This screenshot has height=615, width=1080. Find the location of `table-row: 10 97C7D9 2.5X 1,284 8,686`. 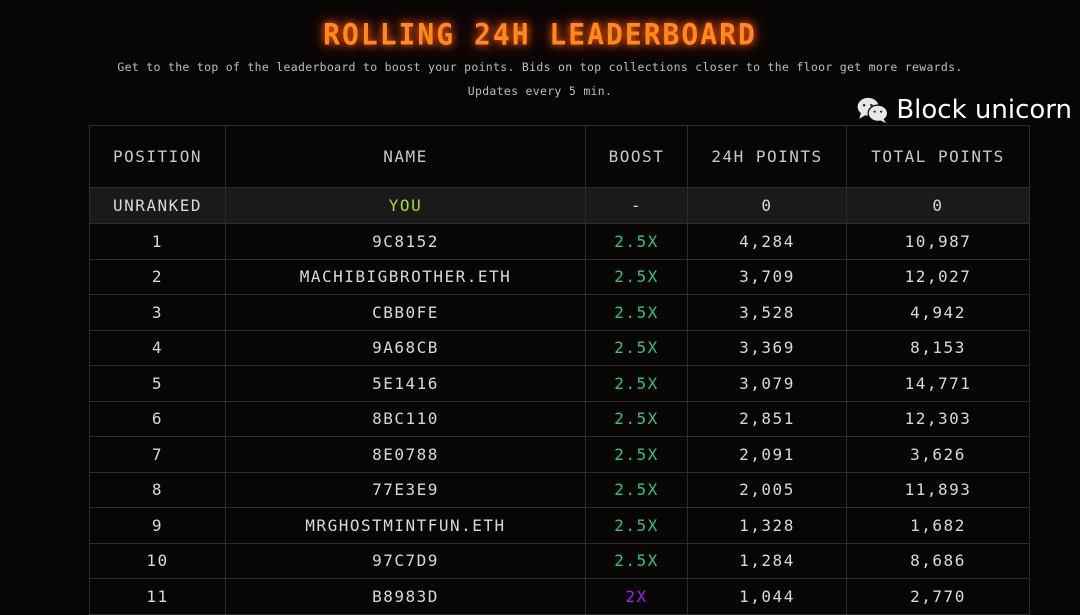

table-row: 10 97C7D9 2.5X 1,284 8,686 is located at coordinates (559, 560).